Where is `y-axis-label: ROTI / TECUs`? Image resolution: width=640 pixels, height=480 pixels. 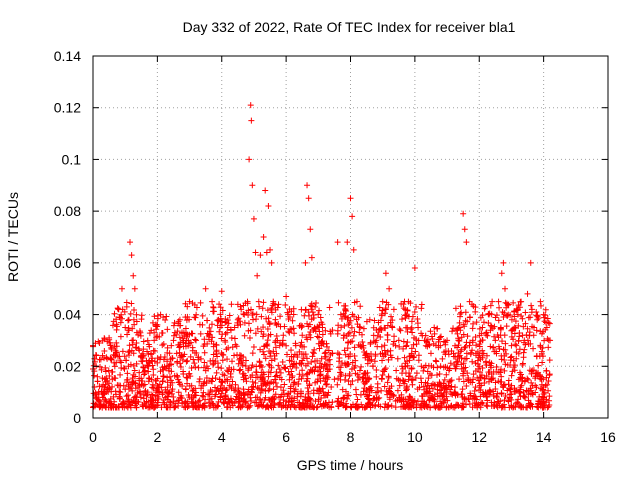 y-axis-label: ROTI / TECUs is located at coordinates (13, 237).